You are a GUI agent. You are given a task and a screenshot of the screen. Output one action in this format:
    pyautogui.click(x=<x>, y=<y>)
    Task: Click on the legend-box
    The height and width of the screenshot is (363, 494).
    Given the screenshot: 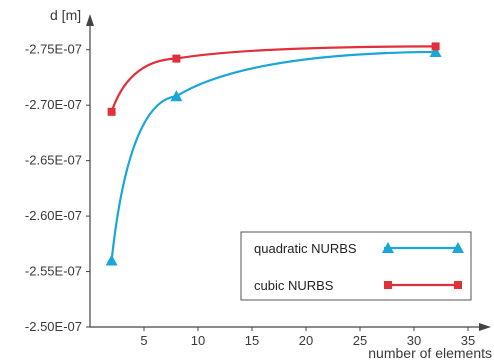 What is the action you would take?
    pyautogui.click(x=356, y=266)
    